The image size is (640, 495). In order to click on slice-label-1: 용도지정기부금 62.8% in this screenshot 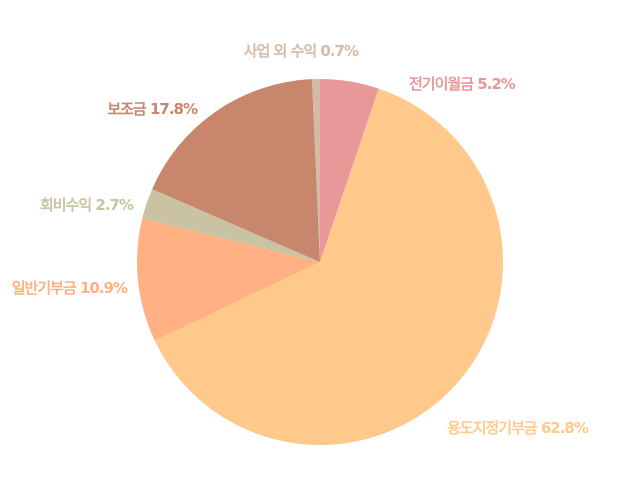, I will do `click(518, 428)`.